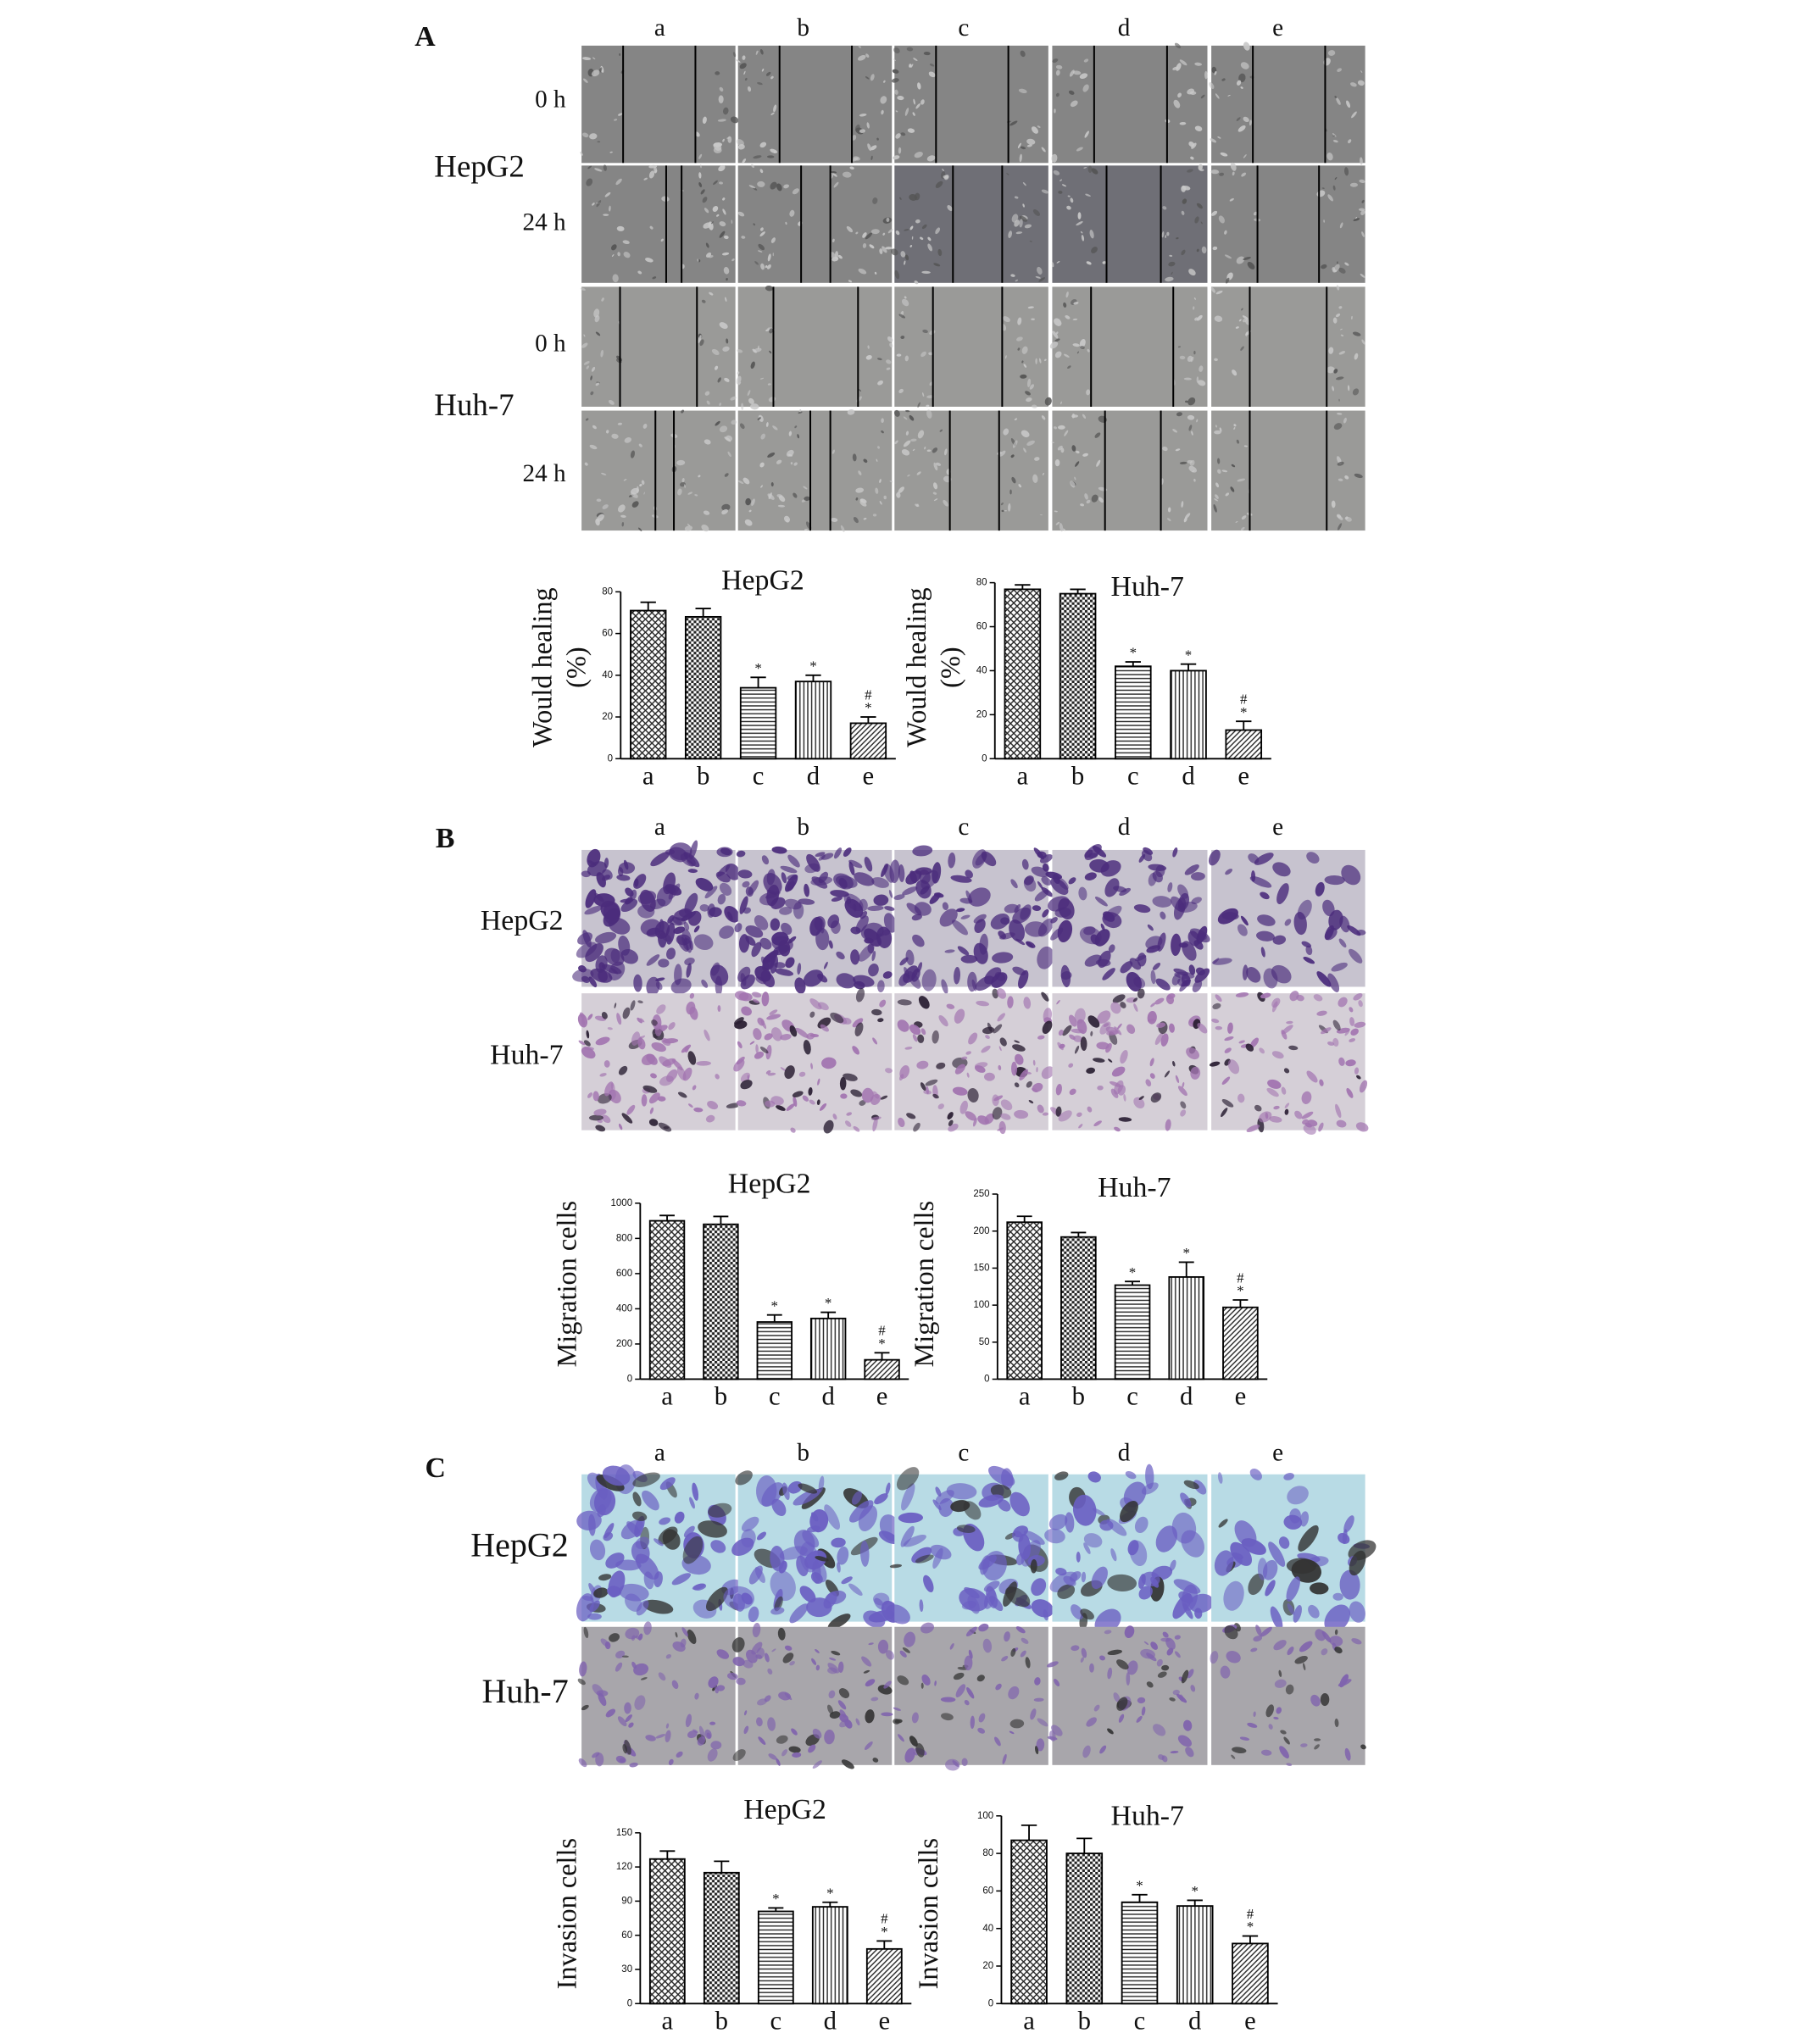 This screenshot has height=2044, width=1802. What do you see at coordinates (1241, 1277) in the screenshot?
I see `significance-marker: #` at bounding box center [1241, 1277].